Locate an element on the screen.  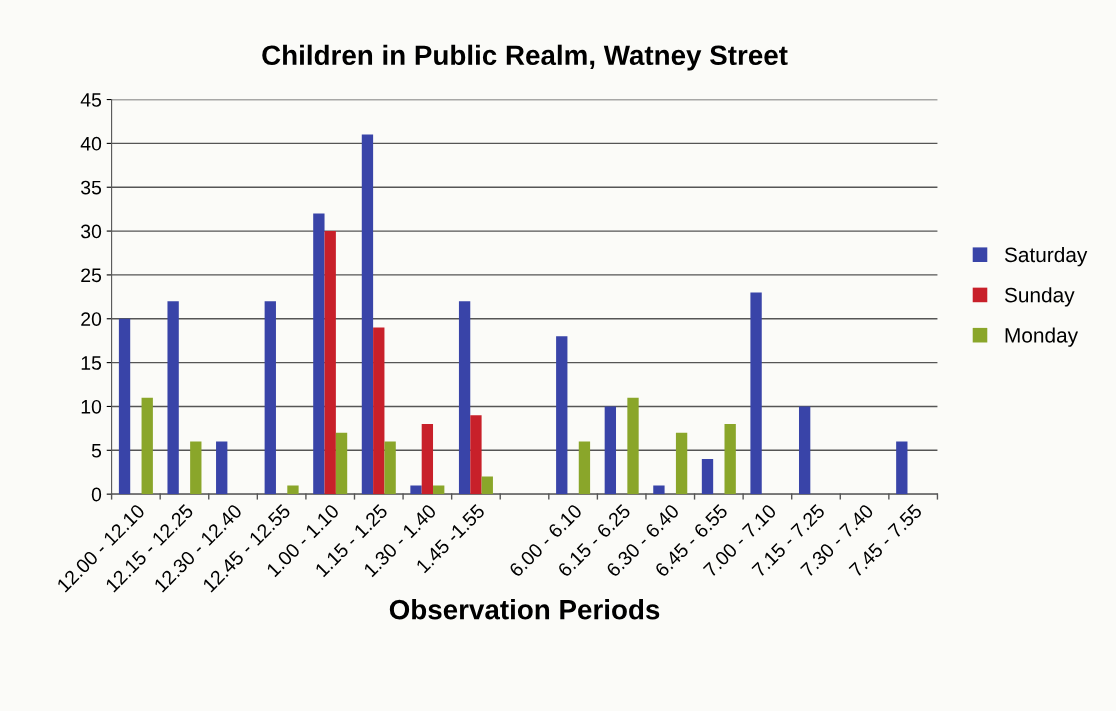
y-tick-label: 45 is located at coordinates (91, 100).